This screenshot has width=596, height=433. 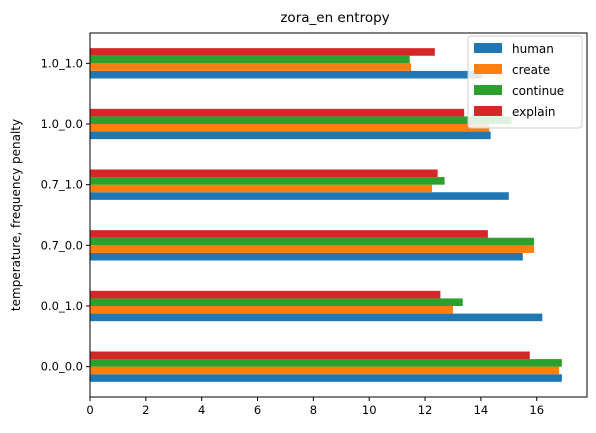 I want to click on bar-create-1.0_0.0, so click(x=290, y=128).